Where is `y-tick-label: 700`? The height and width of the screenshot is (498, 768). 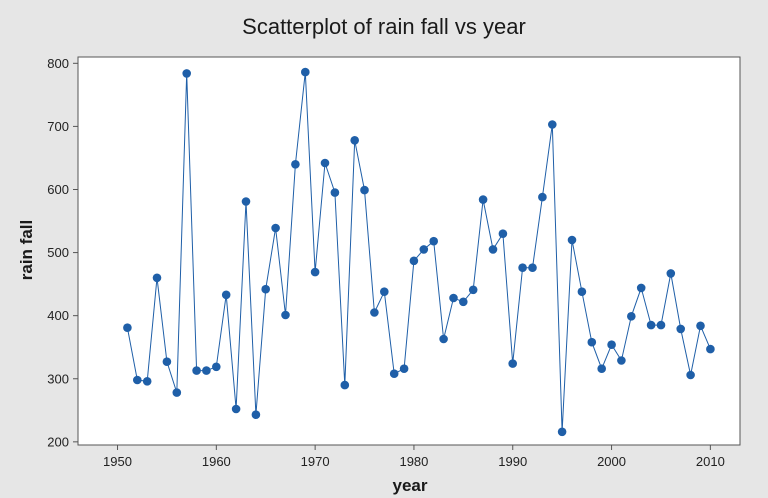
y-tick-label: 700 is located at coordinates (58, 126).